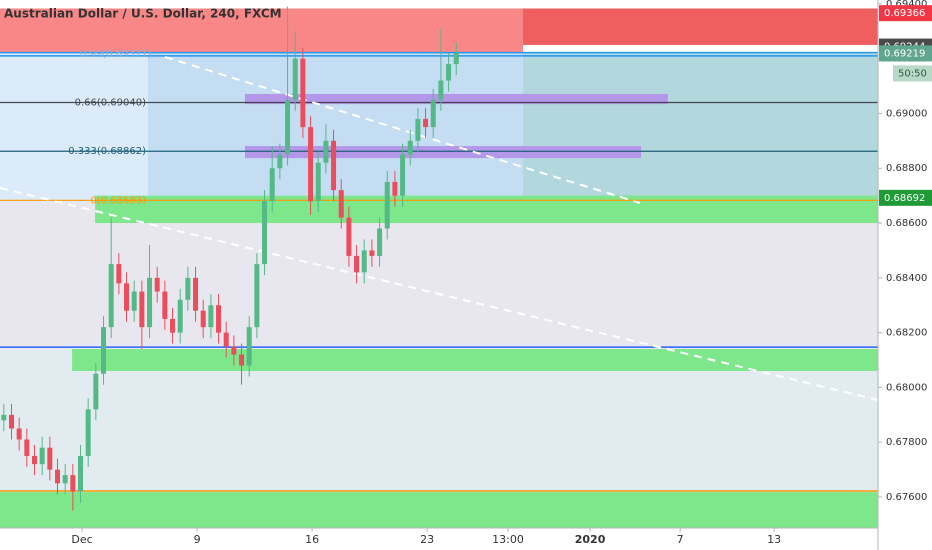 Image resolution: width=932 pixels, height=550 pixels. I want to click on y-tick-label: 0.68400, so click(906, 278).